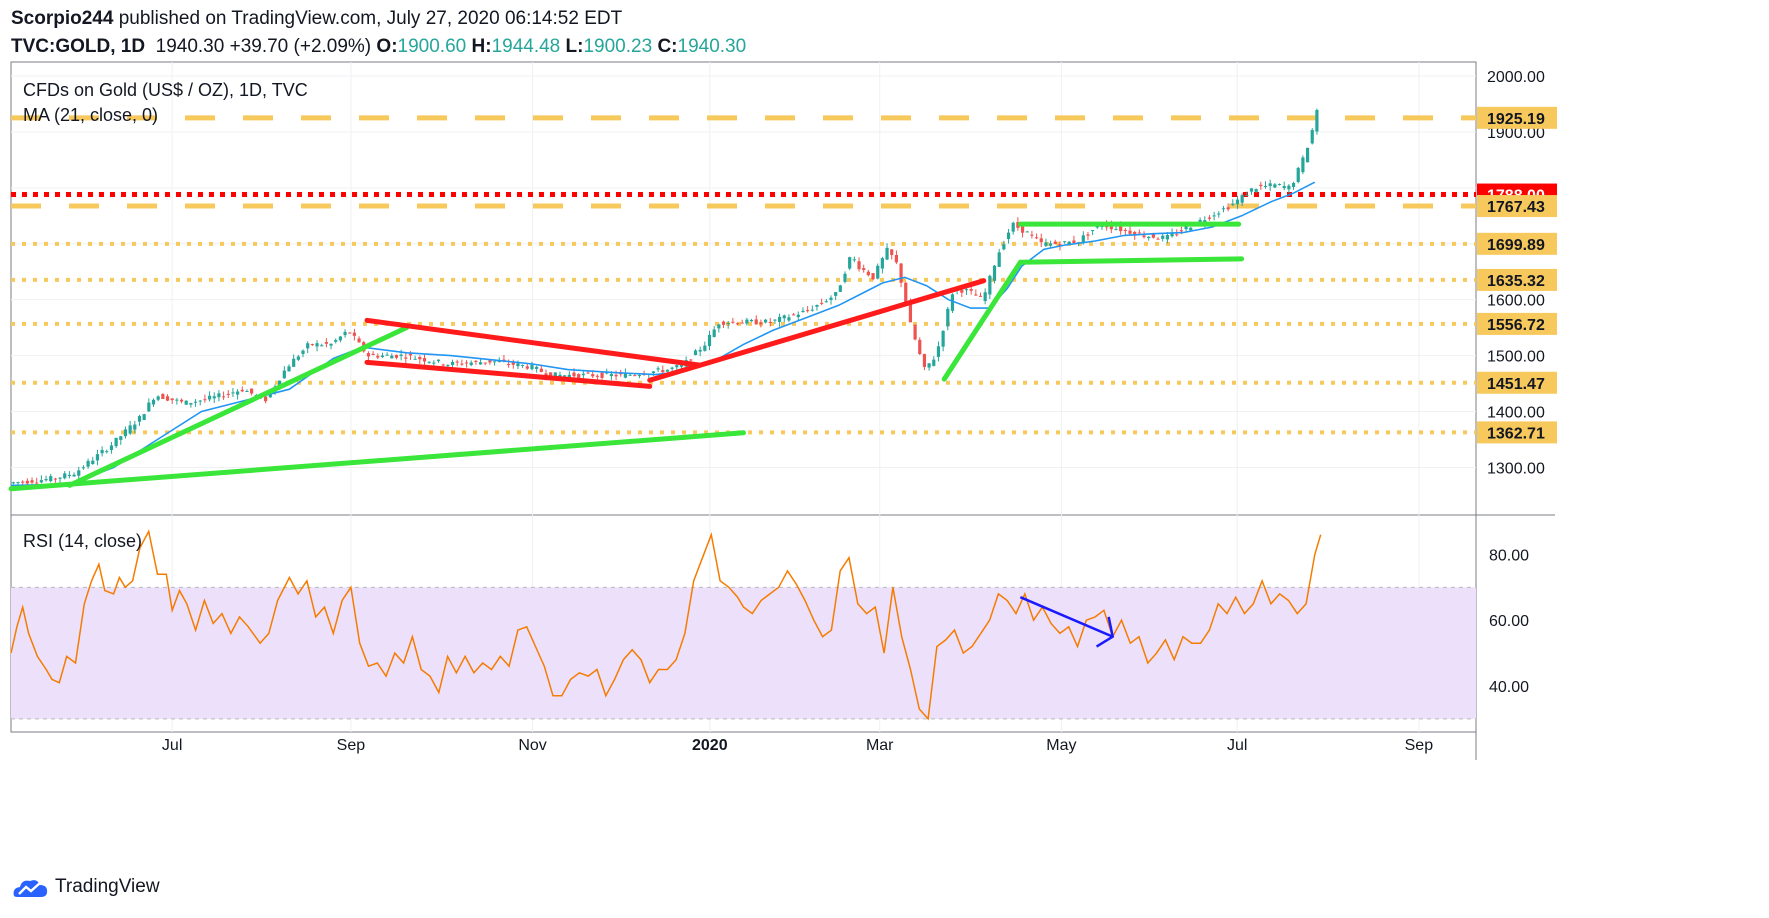 Image resolution: width=1769 pixels, height=918 pixels. Describe the element at coordinates (82, 541) in the screenshot. I see `rsi-legend: RSI (14, close)` at that location.